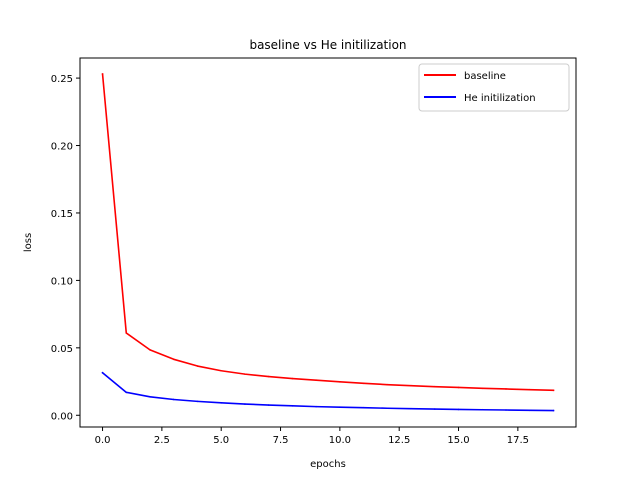  What do you see at coordinates (28, 242) in the screenshot?
I see `y-axis-label: loss` at bounding box center [28, 242].